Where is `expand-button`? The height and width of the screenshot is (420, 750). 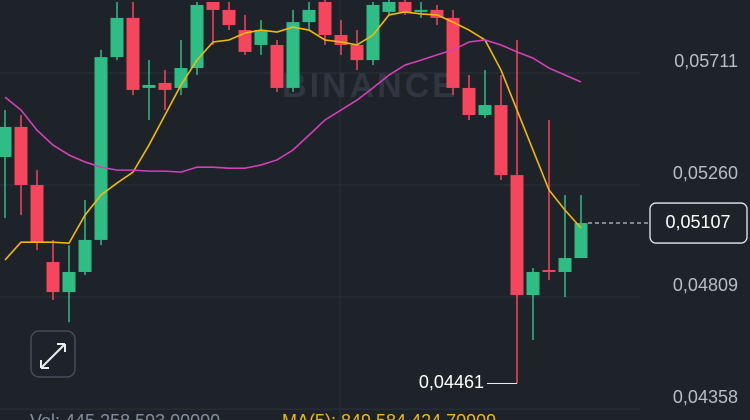
expand-button is located at coordinates (53, 354).